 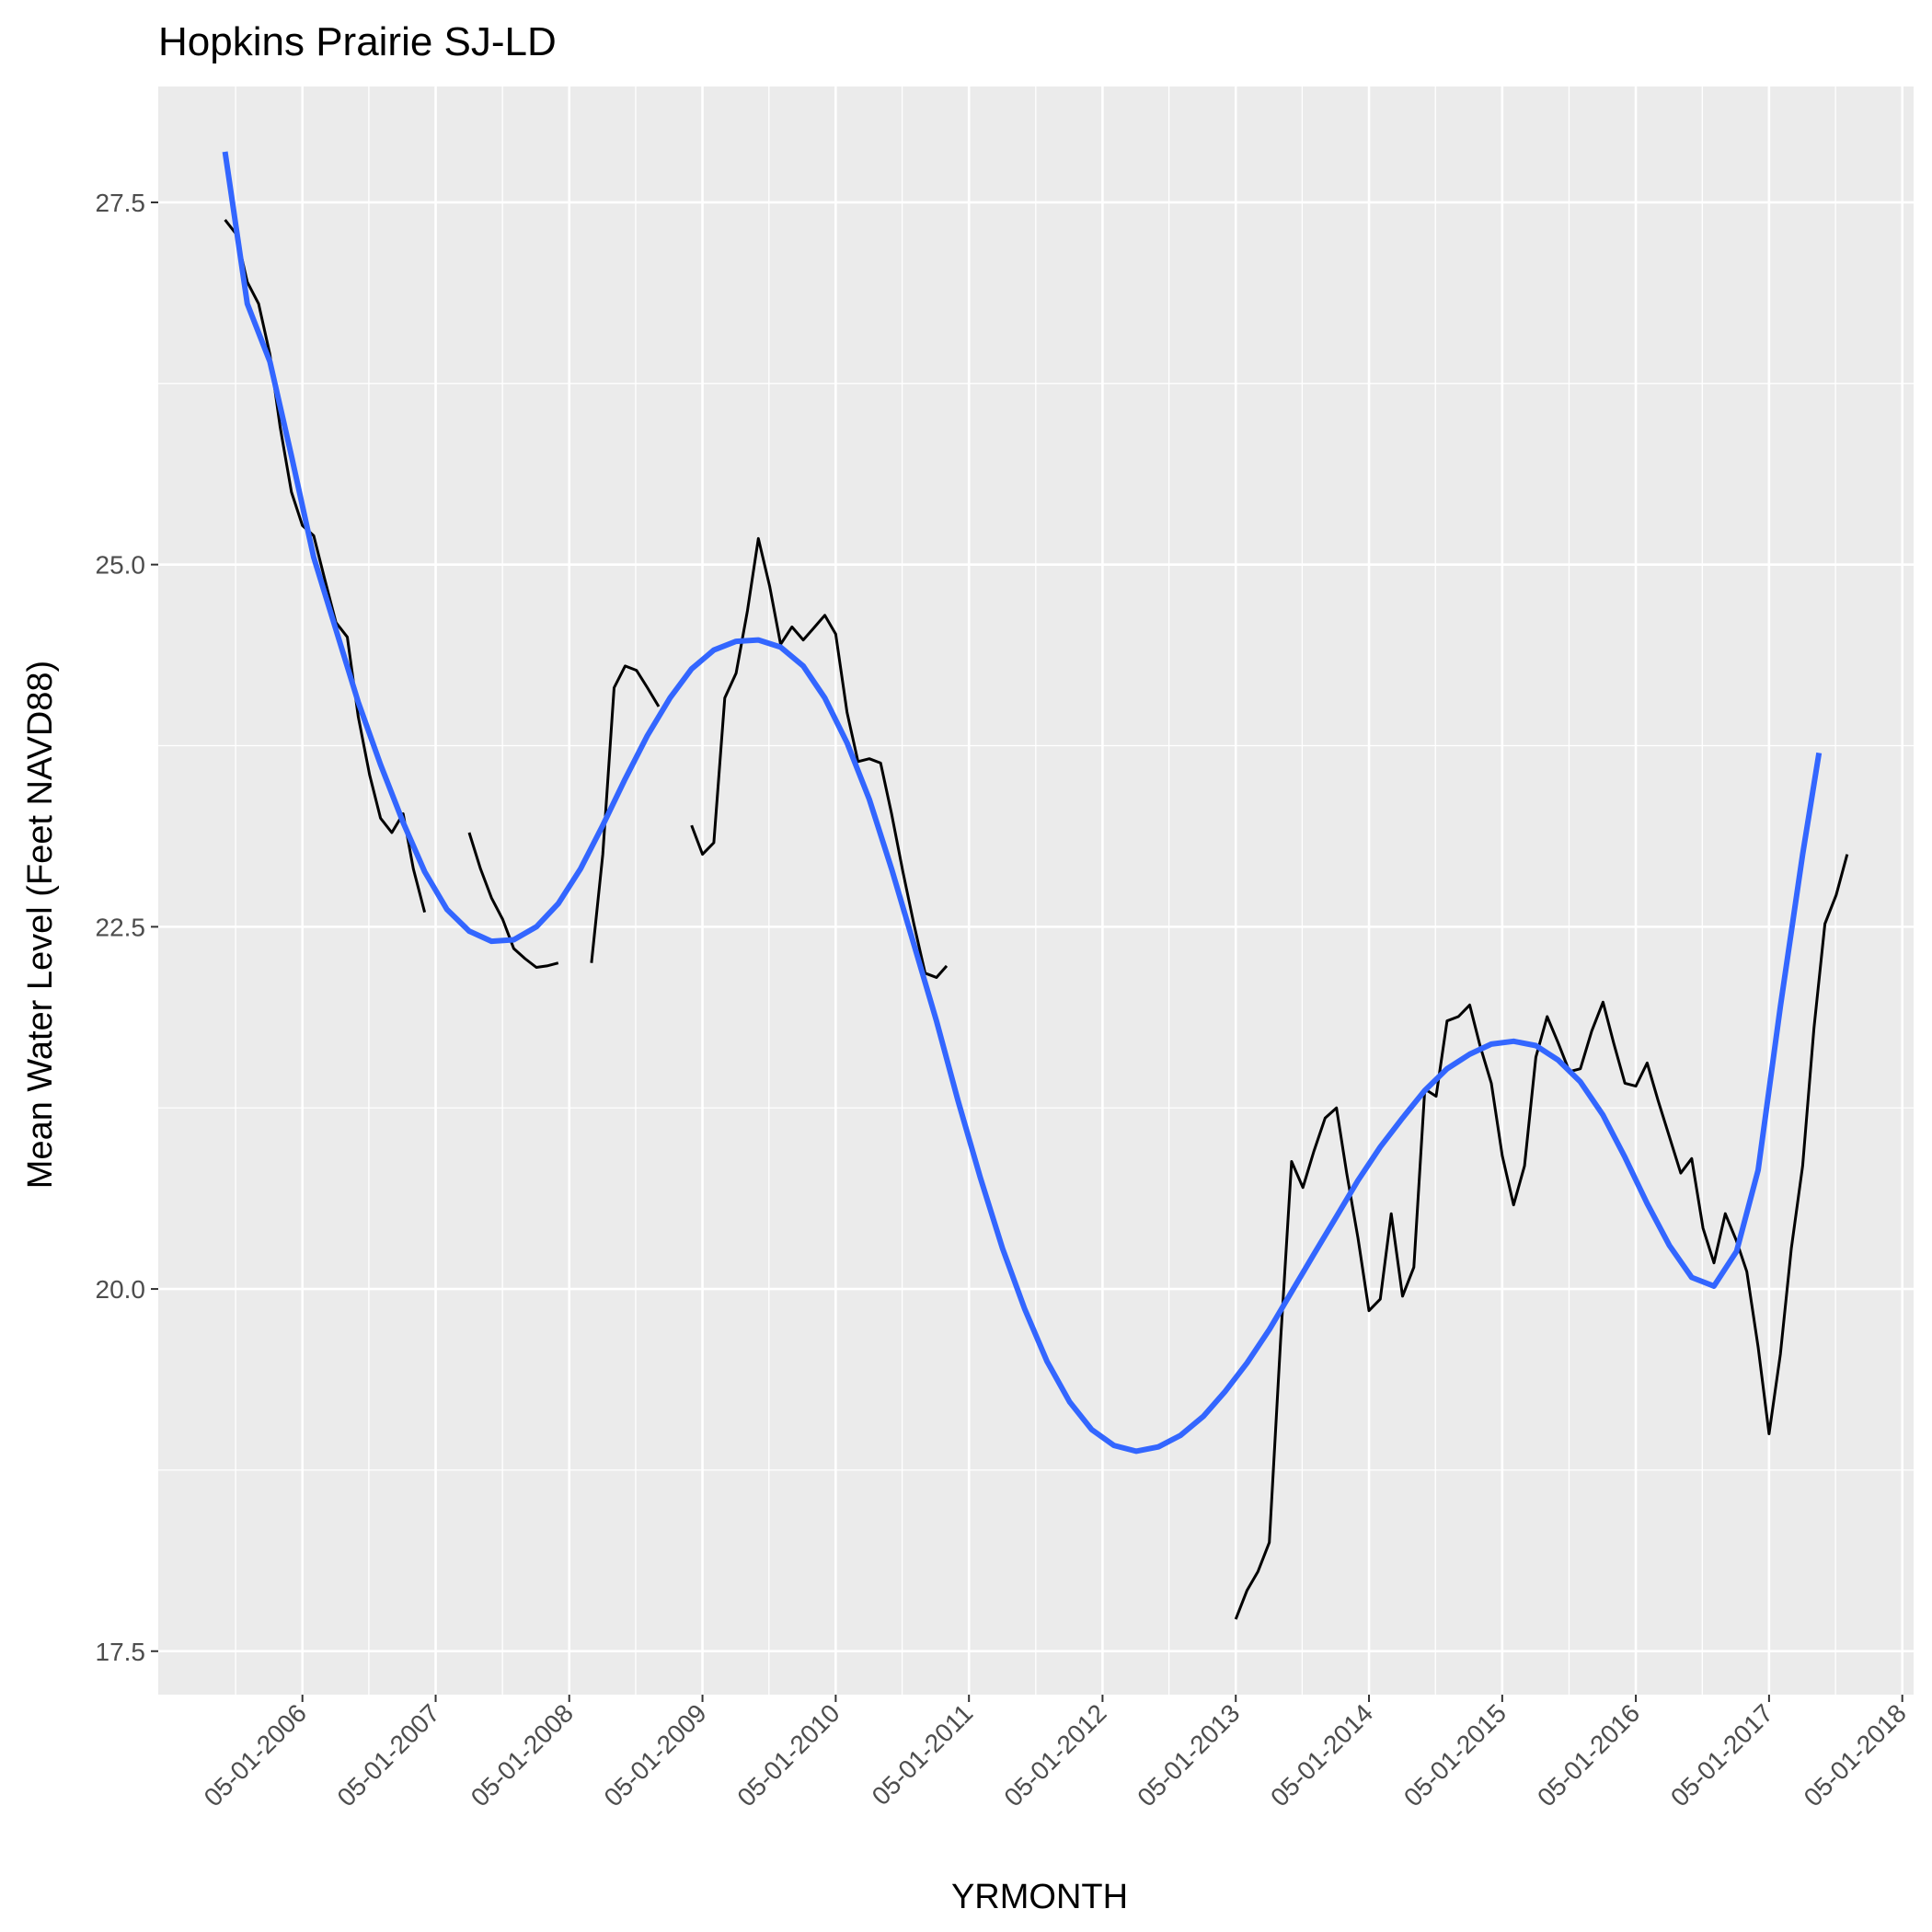 What do you see at coordinates (788, 1754) in the screenshot?
I see `x-tick-label: 05-01-2010` at bounding box center [788, 1754].